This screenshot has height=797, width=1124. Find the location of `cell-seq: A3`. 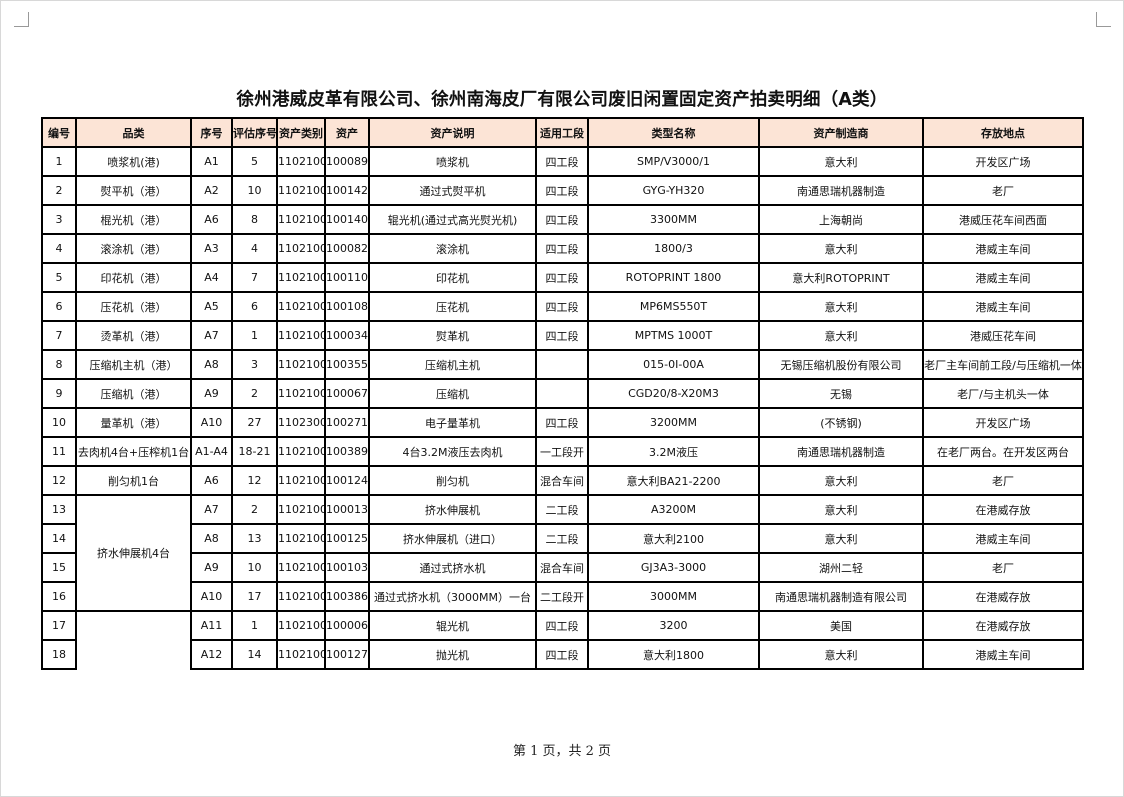

cell-seq: A3 is located at coordinates (211, 248).